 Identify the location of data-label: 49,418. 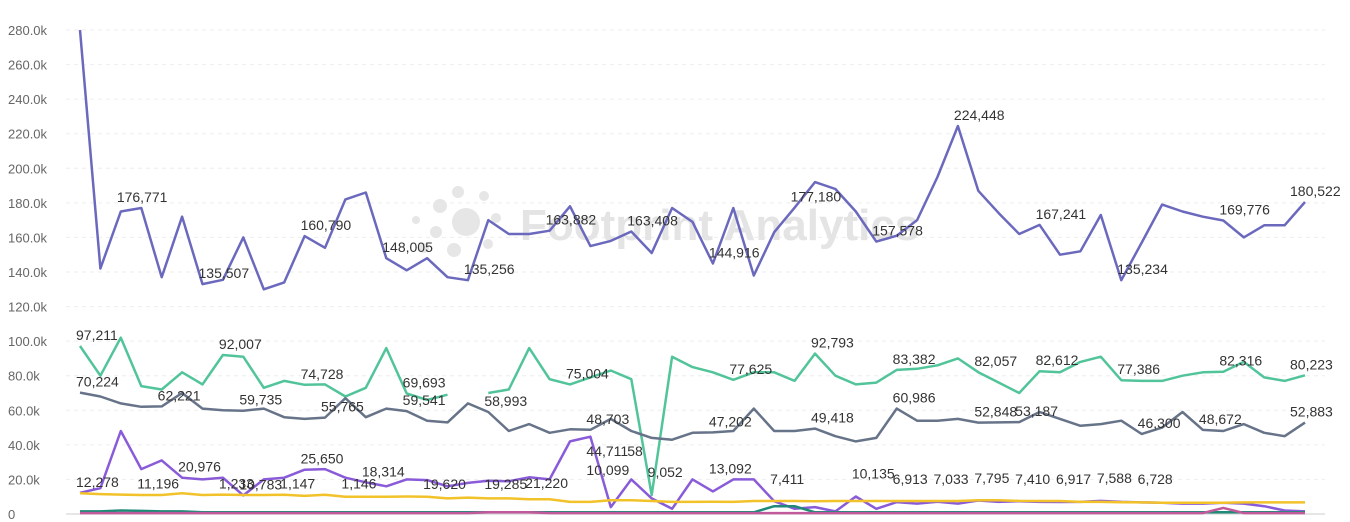
(832, 418).